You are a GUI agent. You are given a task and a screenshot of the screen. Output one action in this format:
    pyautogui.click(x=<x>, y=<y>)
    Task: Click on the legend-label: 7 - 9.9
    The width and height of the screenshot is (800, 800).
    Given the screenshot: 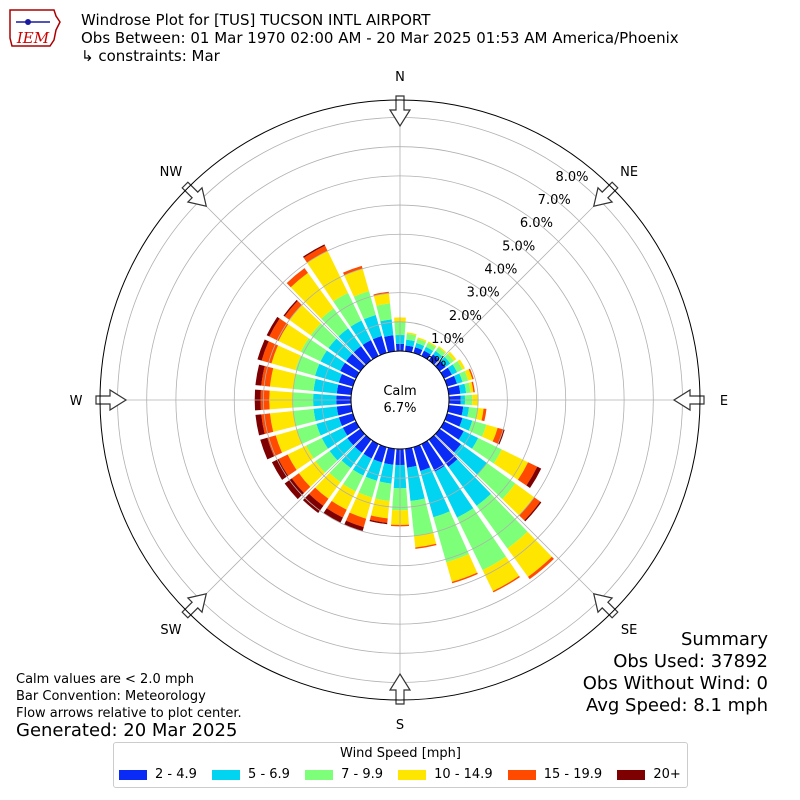 What is the action you would take?
    pyautogui.click(x=362, y=774)
    